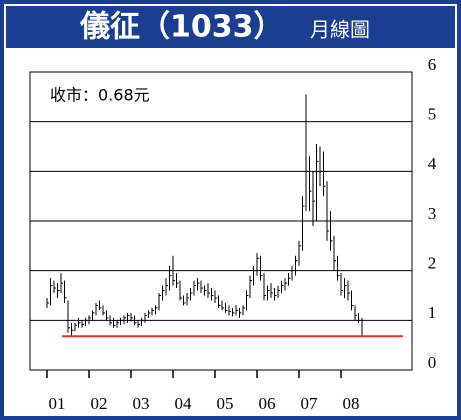 This screenshot has width=461, height=420. I want to click on chart-subtitle: 月線圖, so click(340, 30).